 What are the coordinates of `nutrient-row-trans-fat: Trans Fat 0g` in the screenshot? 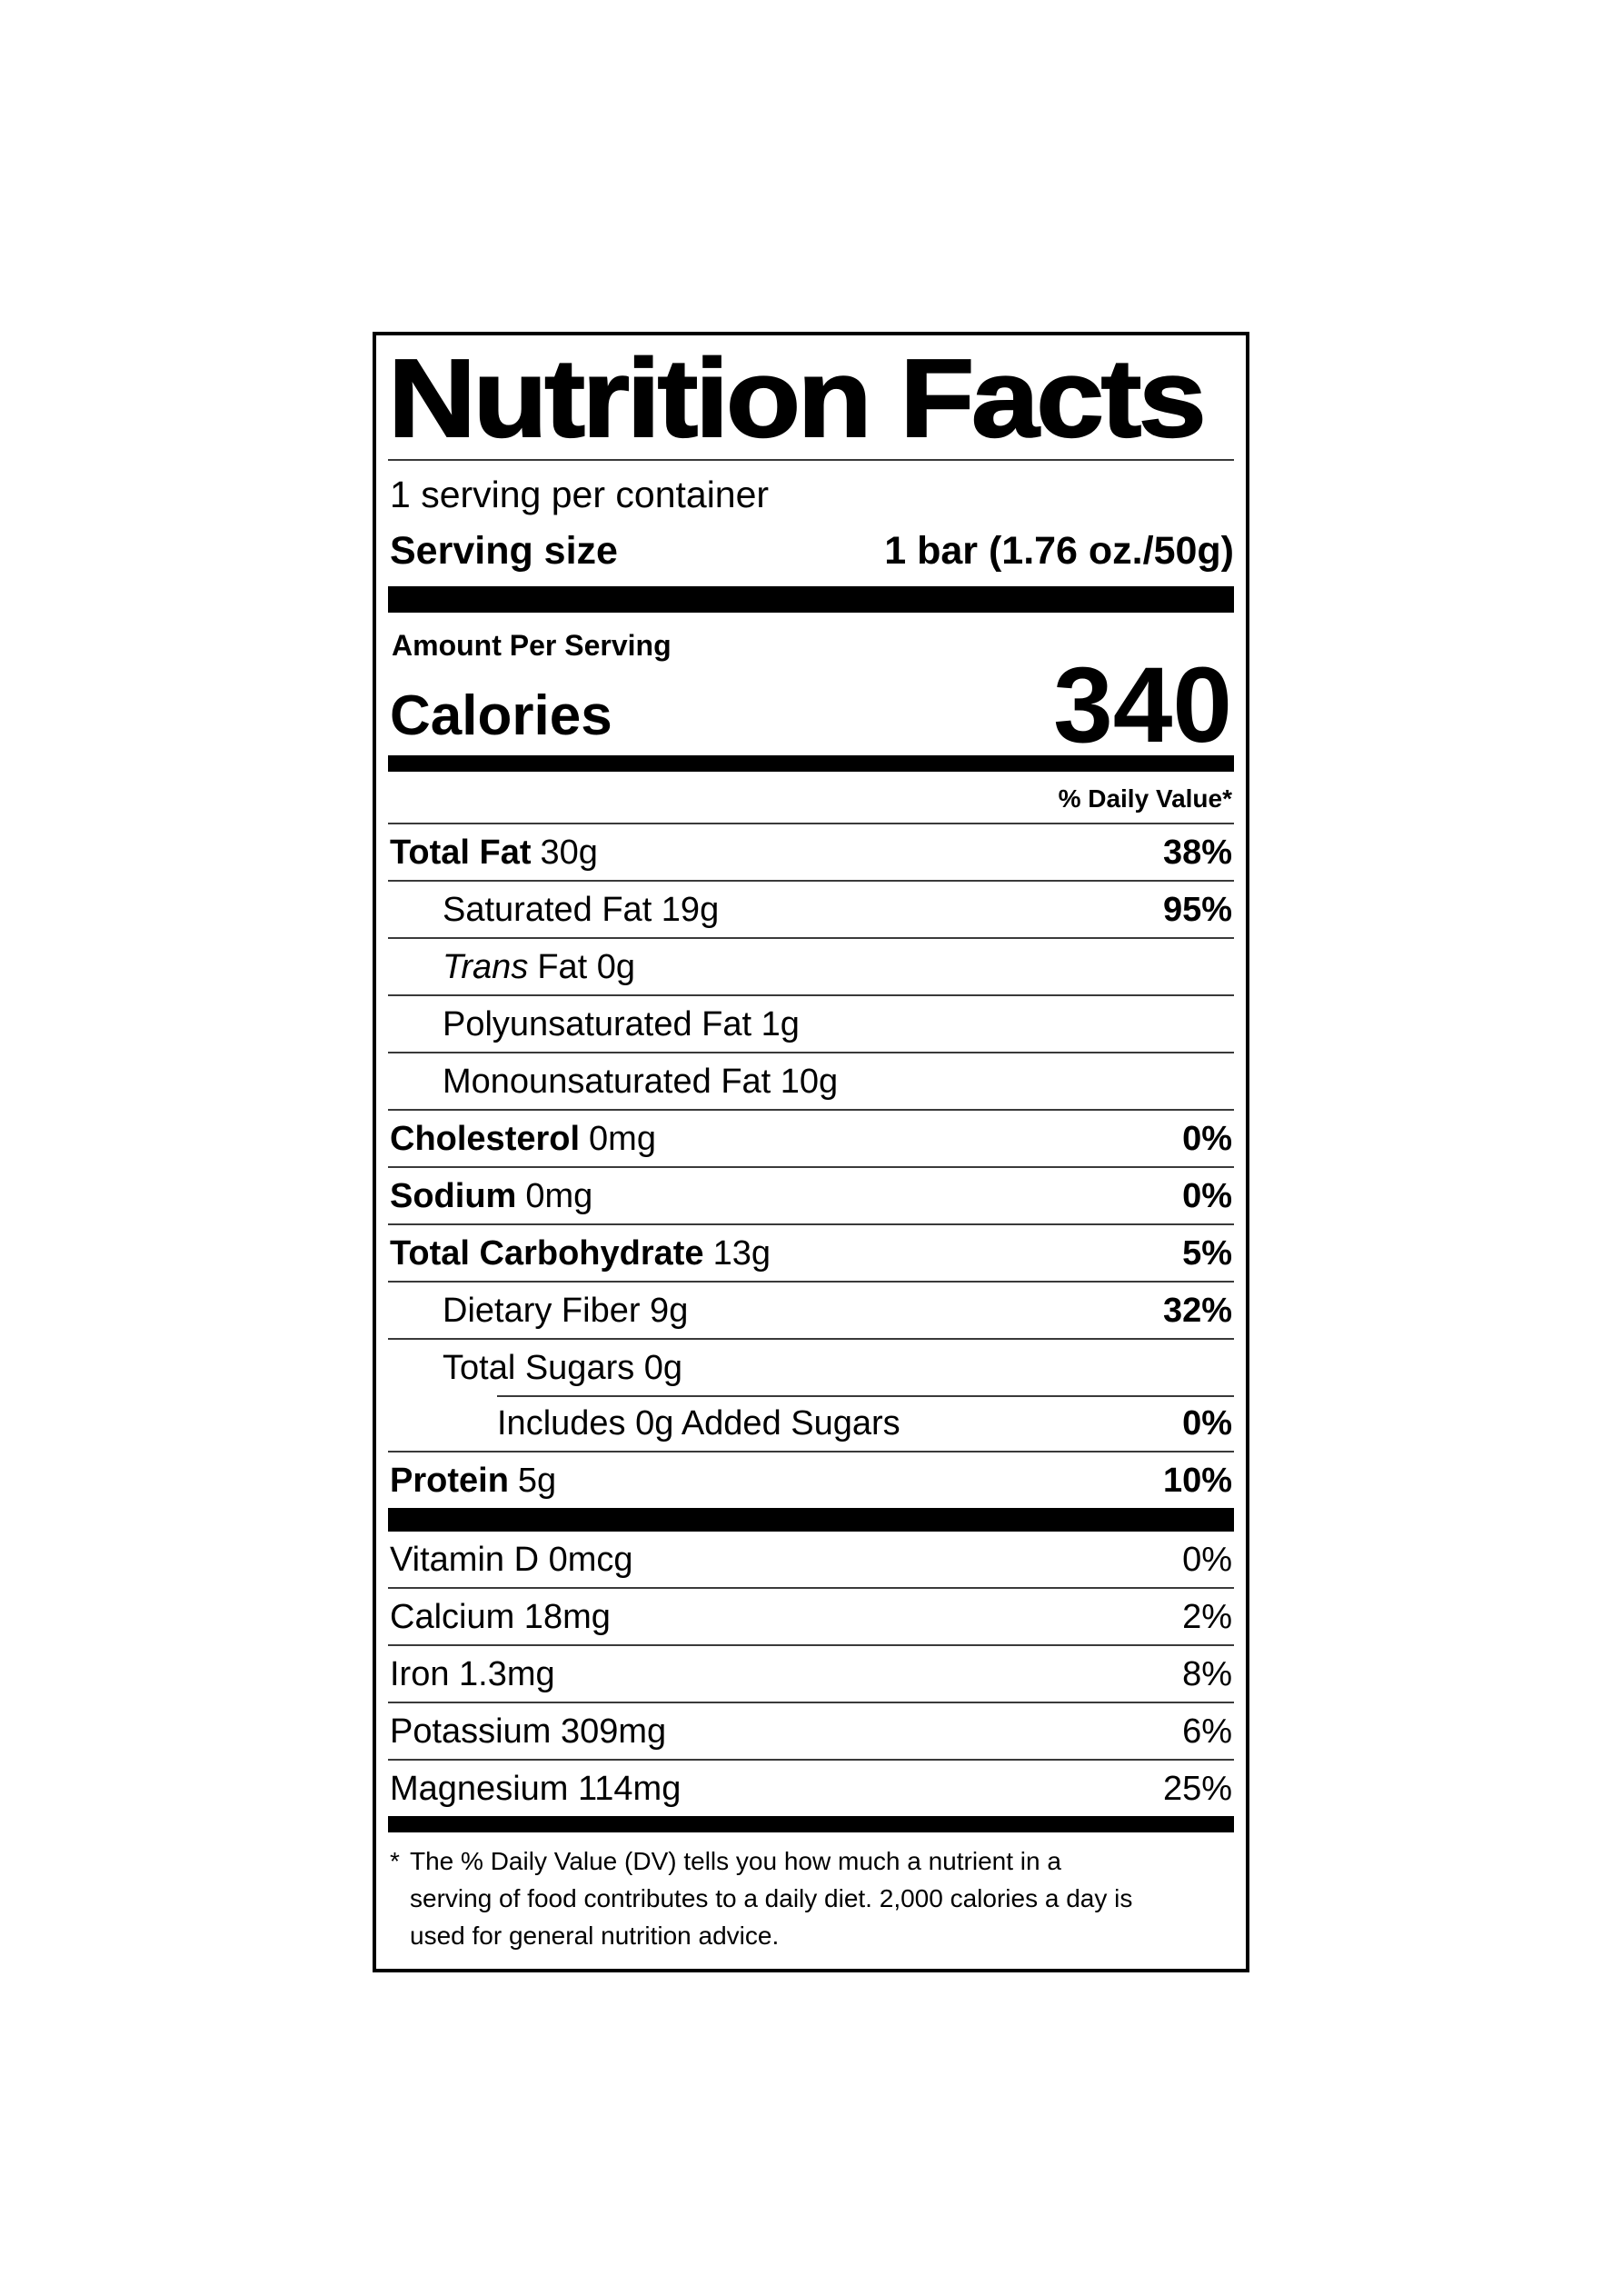 It's located at (811, 965).